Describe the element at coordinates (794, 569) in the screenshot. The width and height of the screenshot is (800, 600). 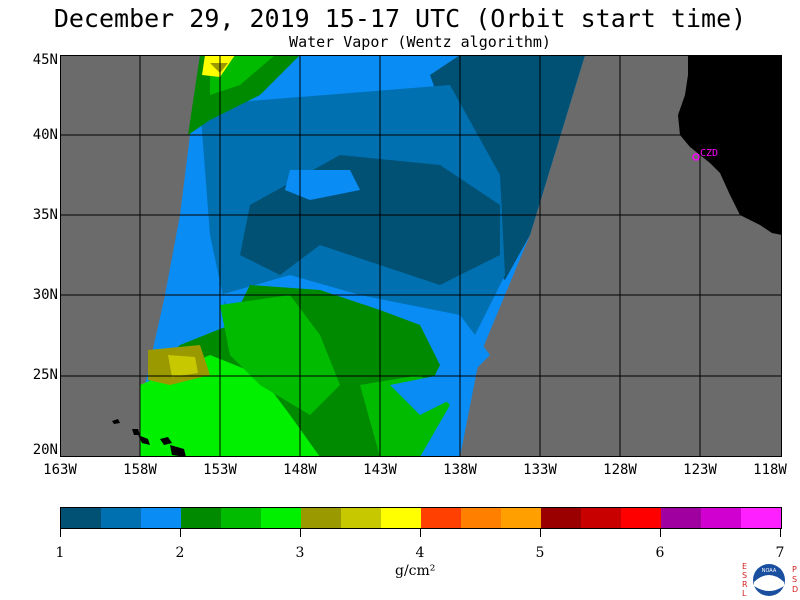
I see `logo-letter: P` at that location.